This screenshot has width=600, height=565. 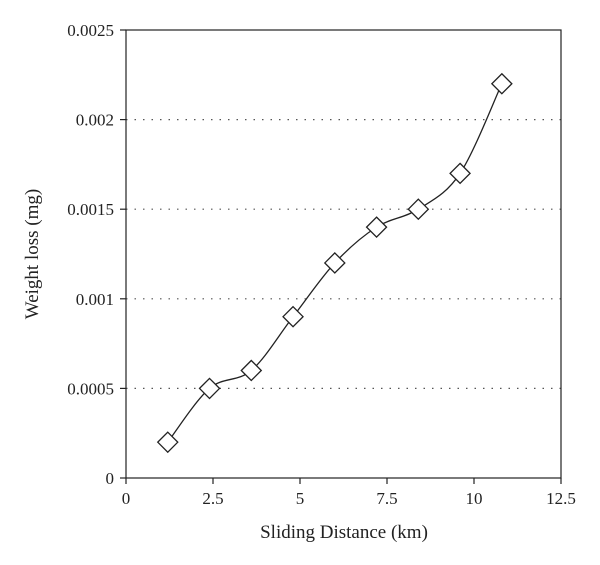 I want to click on y-tick-label-2: 0.001, so click(x=95, y=299).